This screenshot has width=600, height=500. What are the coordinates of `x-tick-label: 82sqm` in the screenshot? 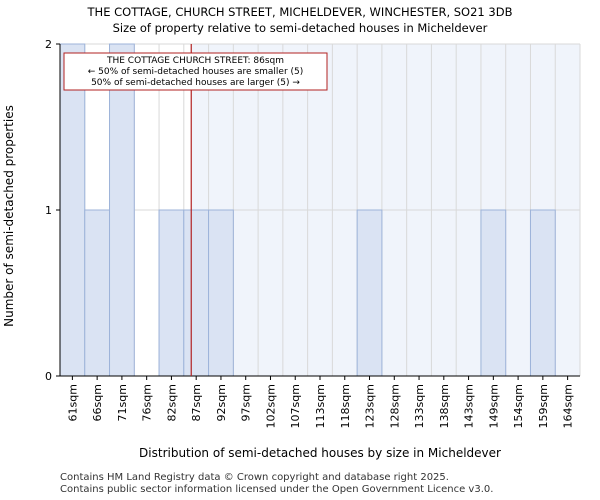 It's located at (171, 402).